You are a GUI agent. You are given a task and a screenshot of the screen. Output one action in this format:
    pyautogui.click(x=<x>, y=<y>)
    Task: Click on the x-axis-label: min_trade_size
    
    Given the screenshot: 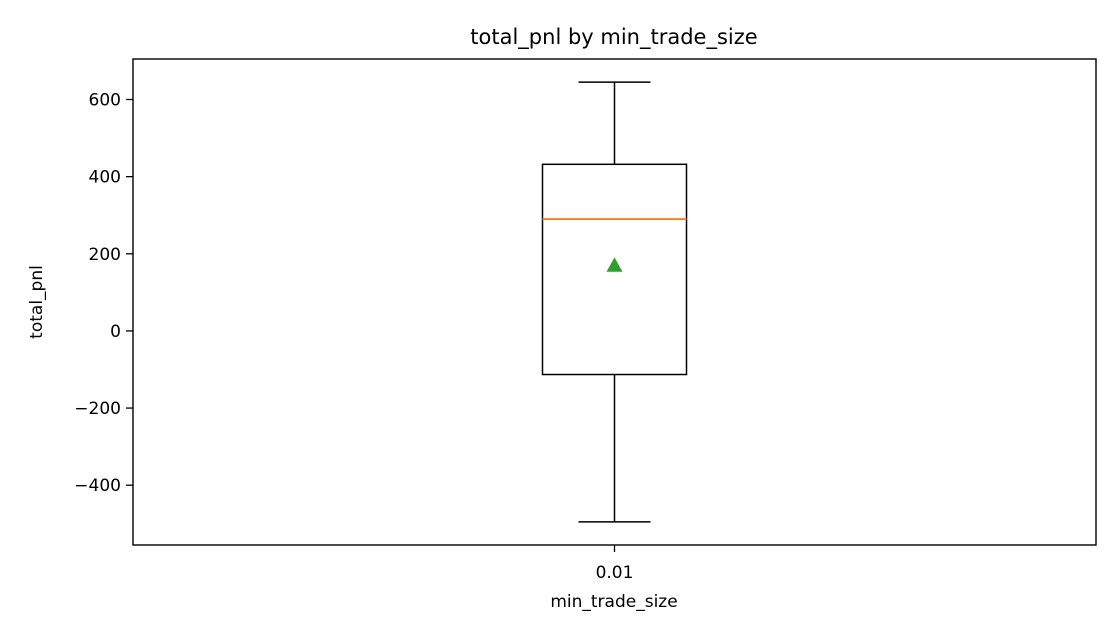 What is the action you would take?
    pyautogui.click(x=613, y=602)
    